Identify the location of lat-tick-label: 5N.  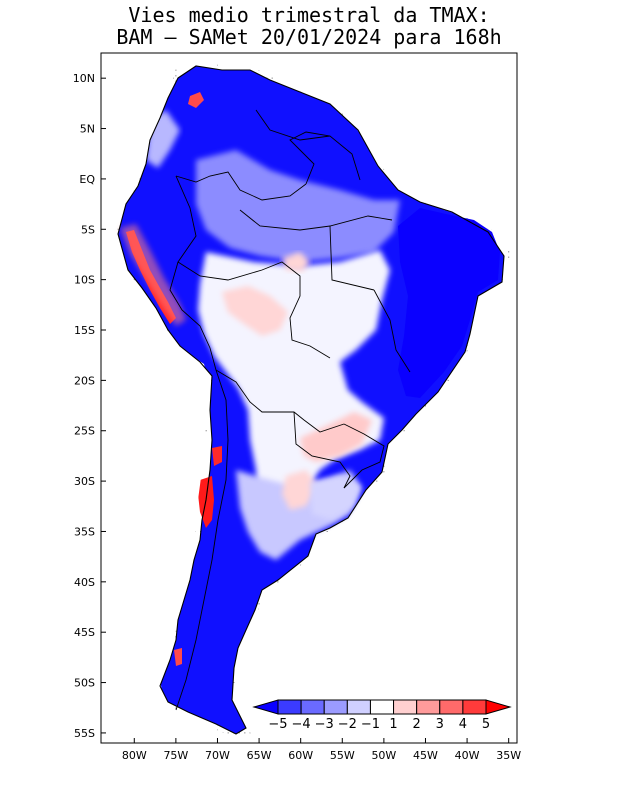
(87, 129).